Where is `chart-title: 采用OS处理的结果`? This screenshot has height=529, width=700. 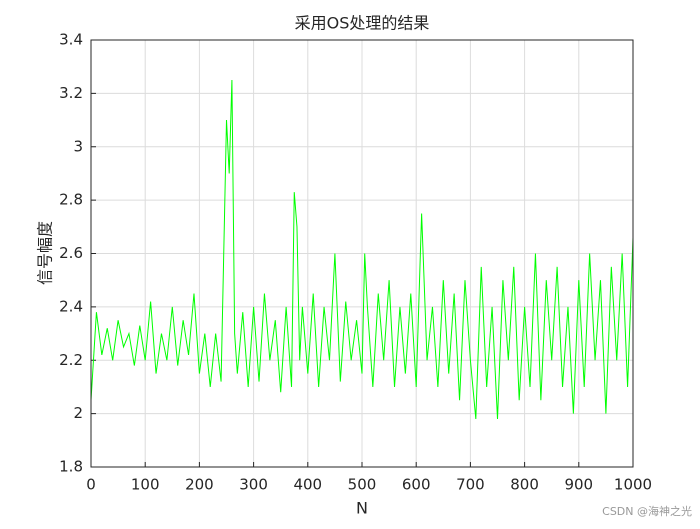 chart-title: 采用OS处理的结果 is located at coordinates (362, 23).